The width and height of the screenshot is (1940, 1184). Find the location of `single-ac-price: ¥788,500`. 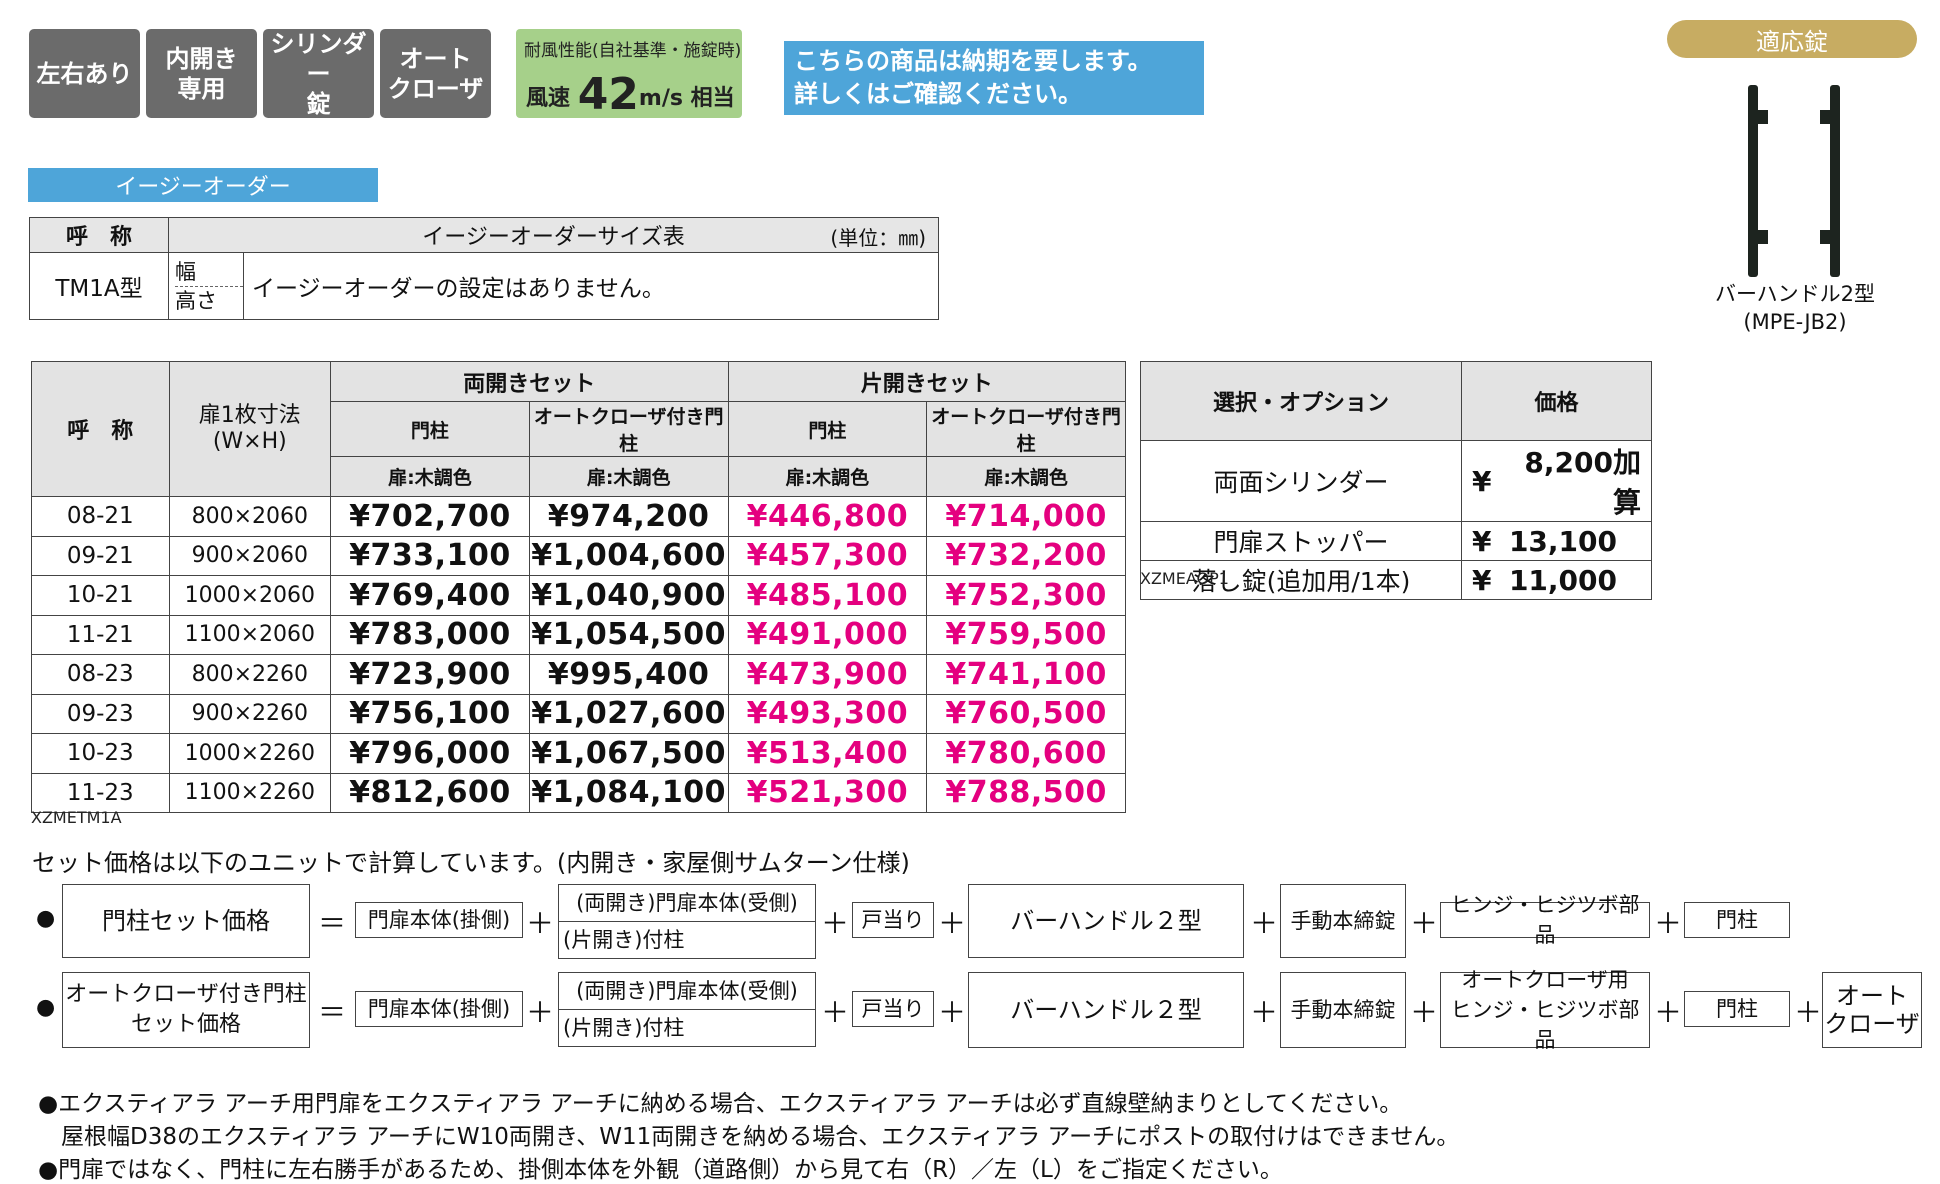

single-ac-price: ¥788,500 is located at coordinates (1026, 792).